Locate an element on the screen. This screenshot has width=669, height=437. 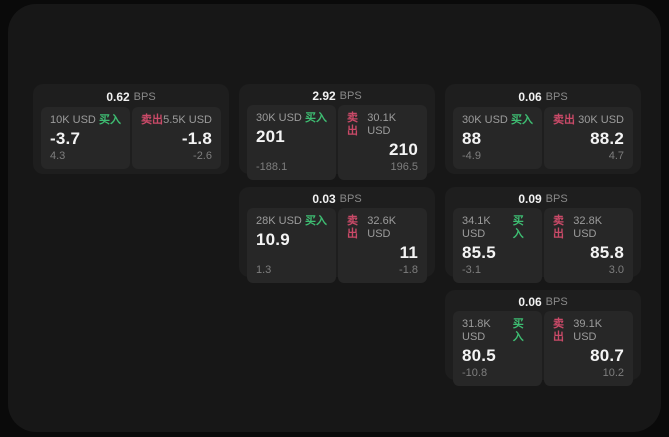
buy-amount: 31.8K USD is located at coordinates (476, 330).